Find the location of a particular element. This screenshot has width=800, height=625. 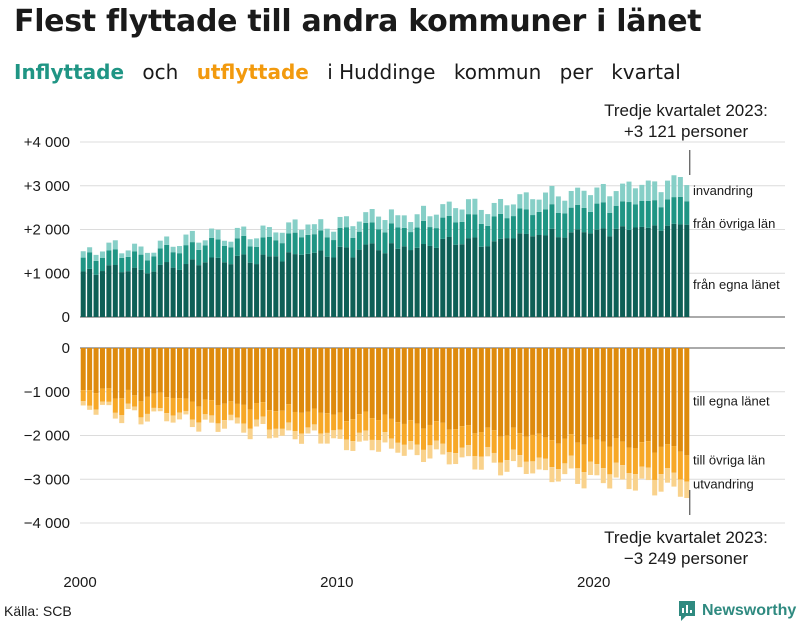

y-tick-label: +3 000 is located at coordinates (47, 186).